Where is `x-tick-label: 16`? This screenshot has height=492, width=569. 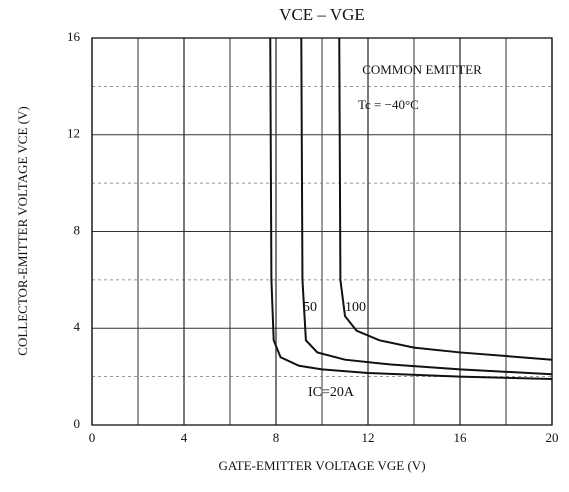 x-tick-label: 16 is located at coordinates (461, 437).